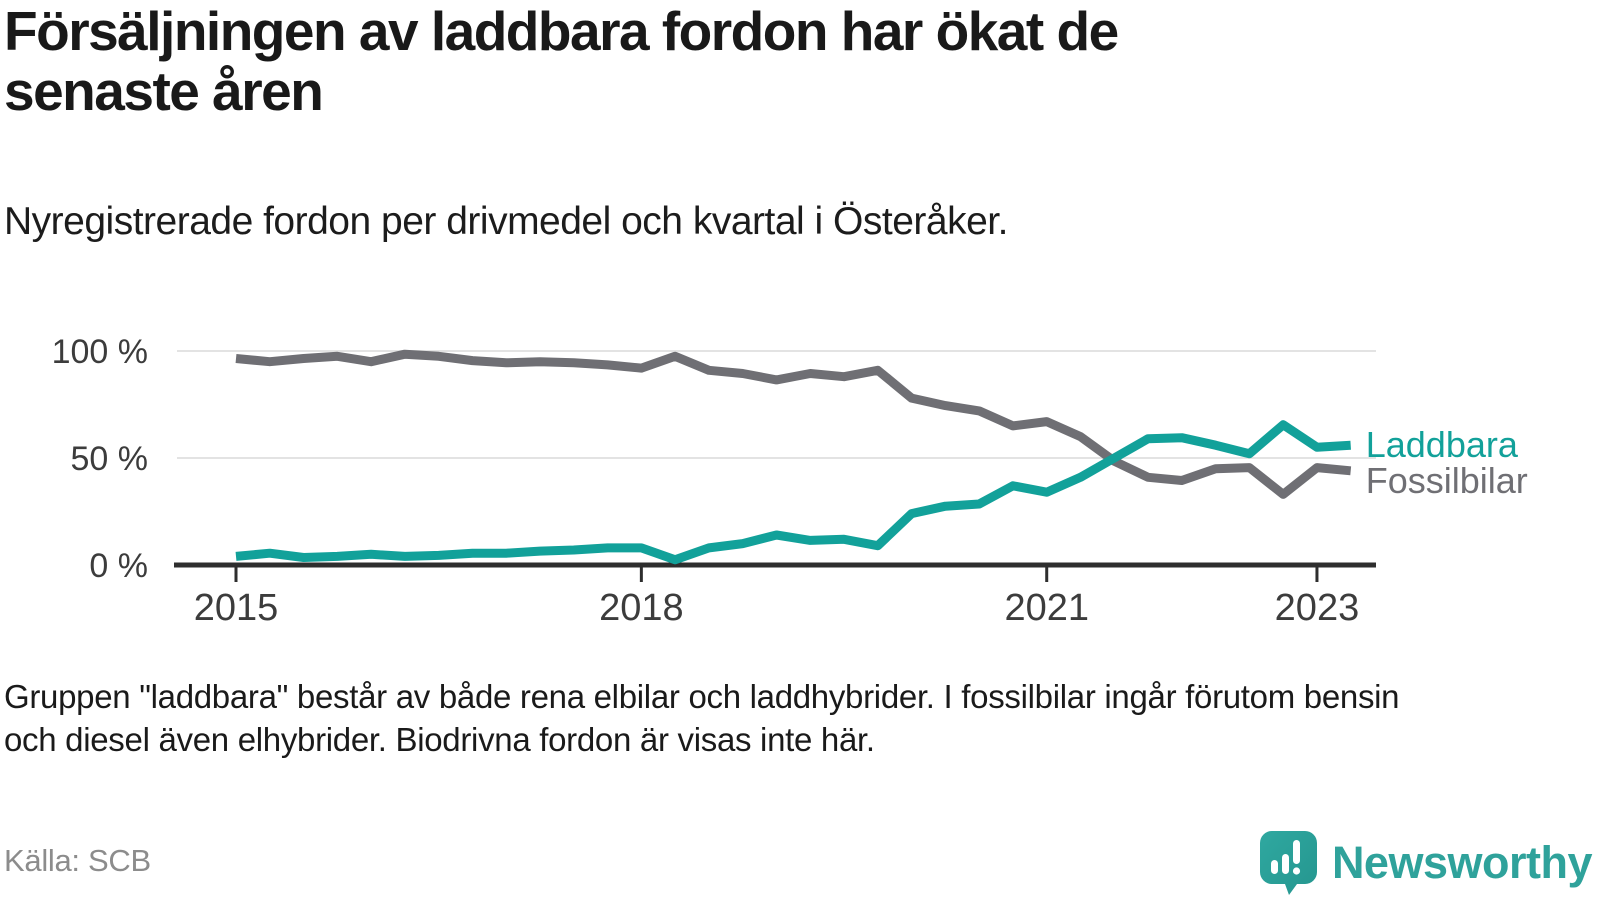  Describe the element at coordinates (1462, 862) in the screenshot. I see `newsworthy-wordmark: Newsworthy` at that location.